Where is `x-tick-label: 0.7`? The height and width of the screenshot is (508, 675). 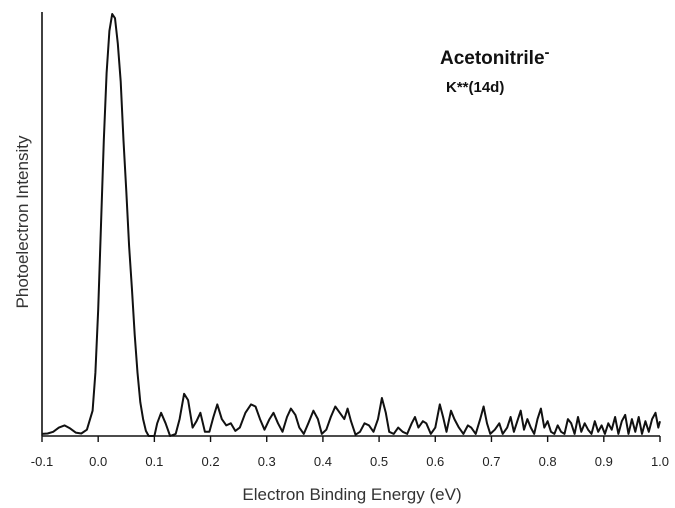
x-tick-label: 0.7 is located at coordinates (491, 461).